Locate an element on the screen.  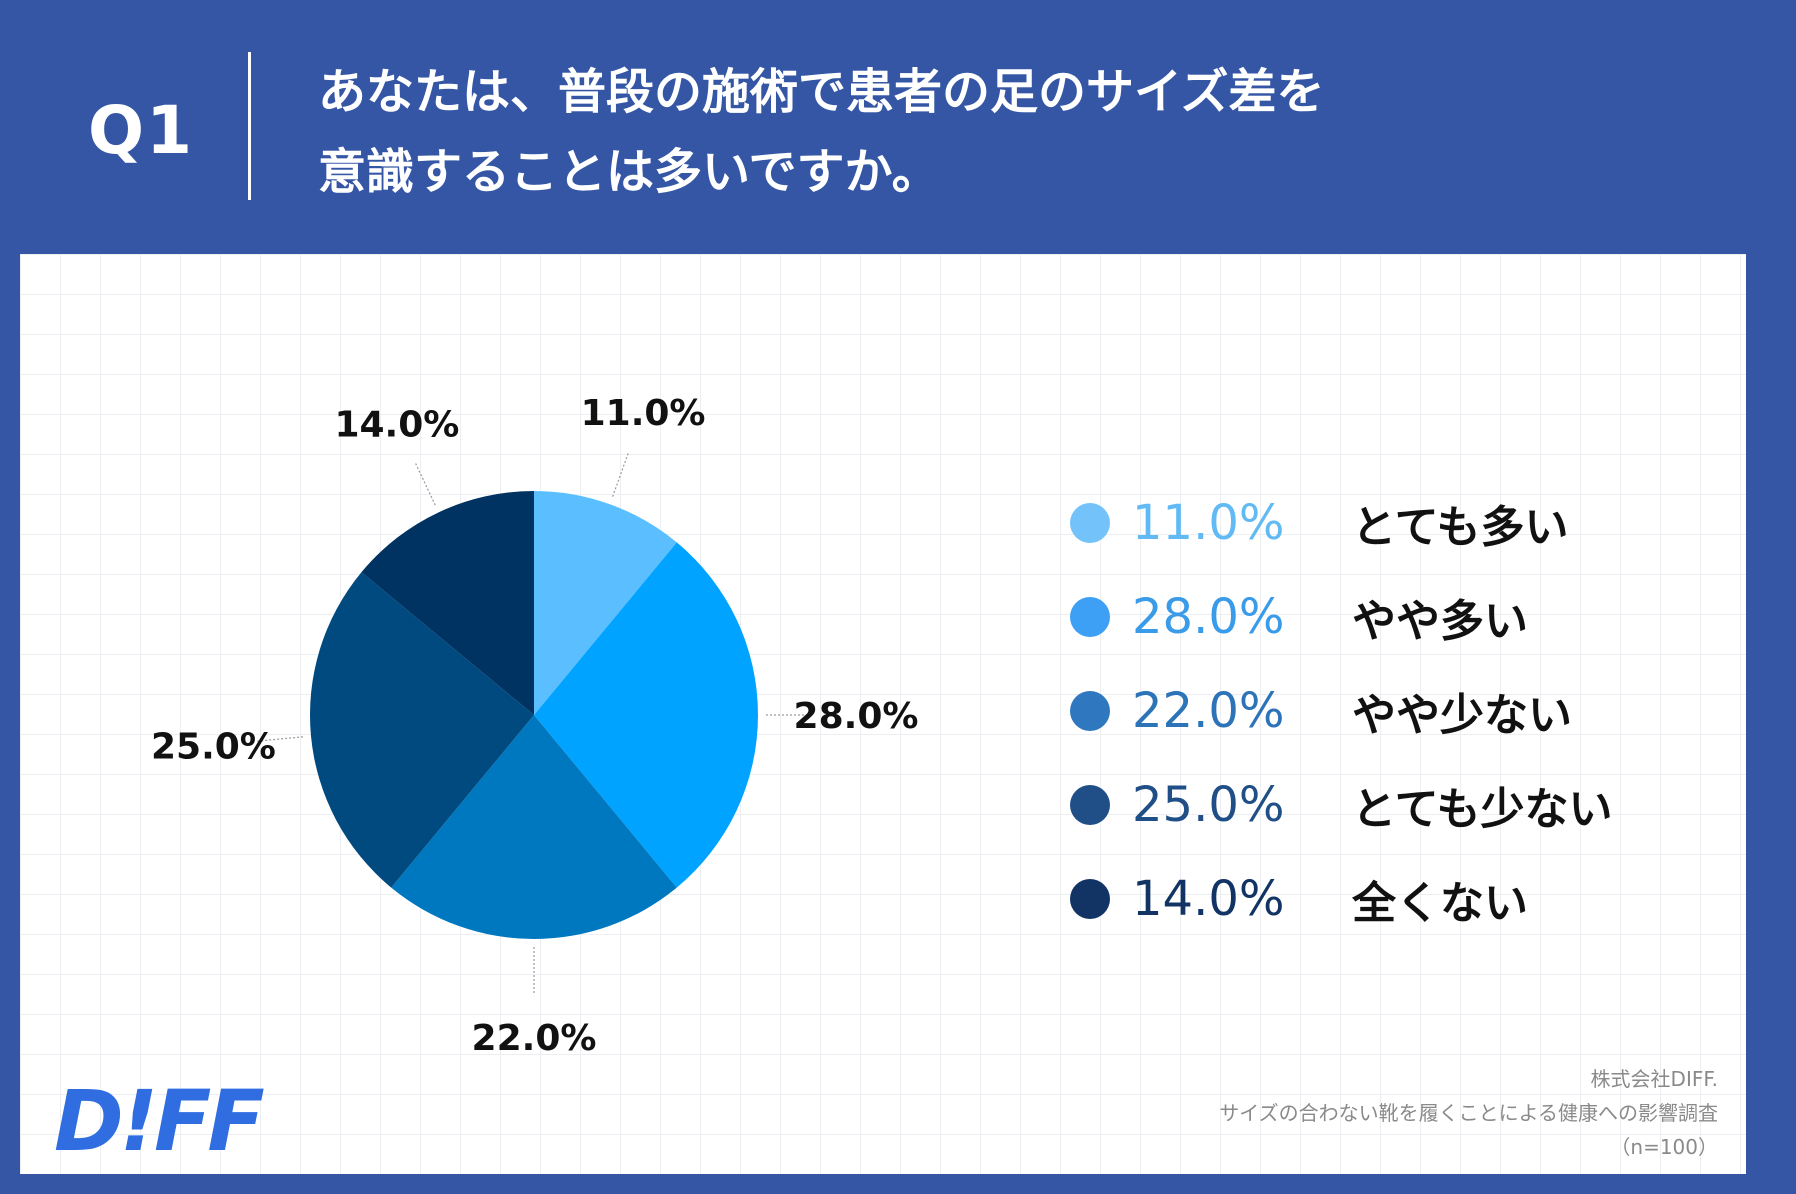
question-number: Q1 is located at coordinates (141, 130).